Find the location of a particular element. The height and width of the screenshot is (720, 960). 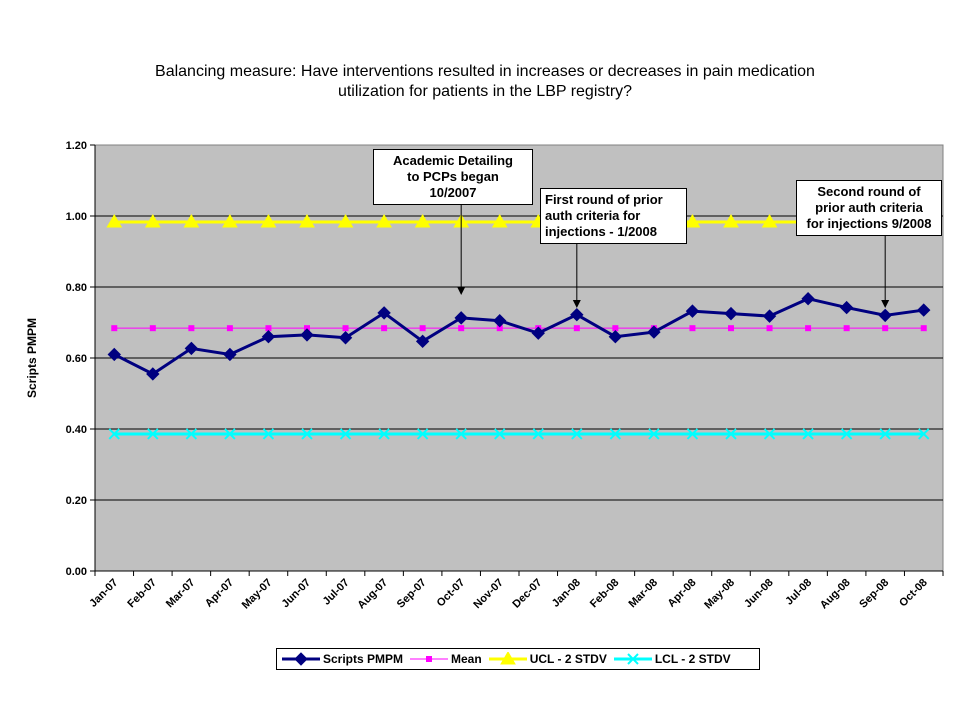

y-tick-label: 0.60 is located at coordinates (76, 359).